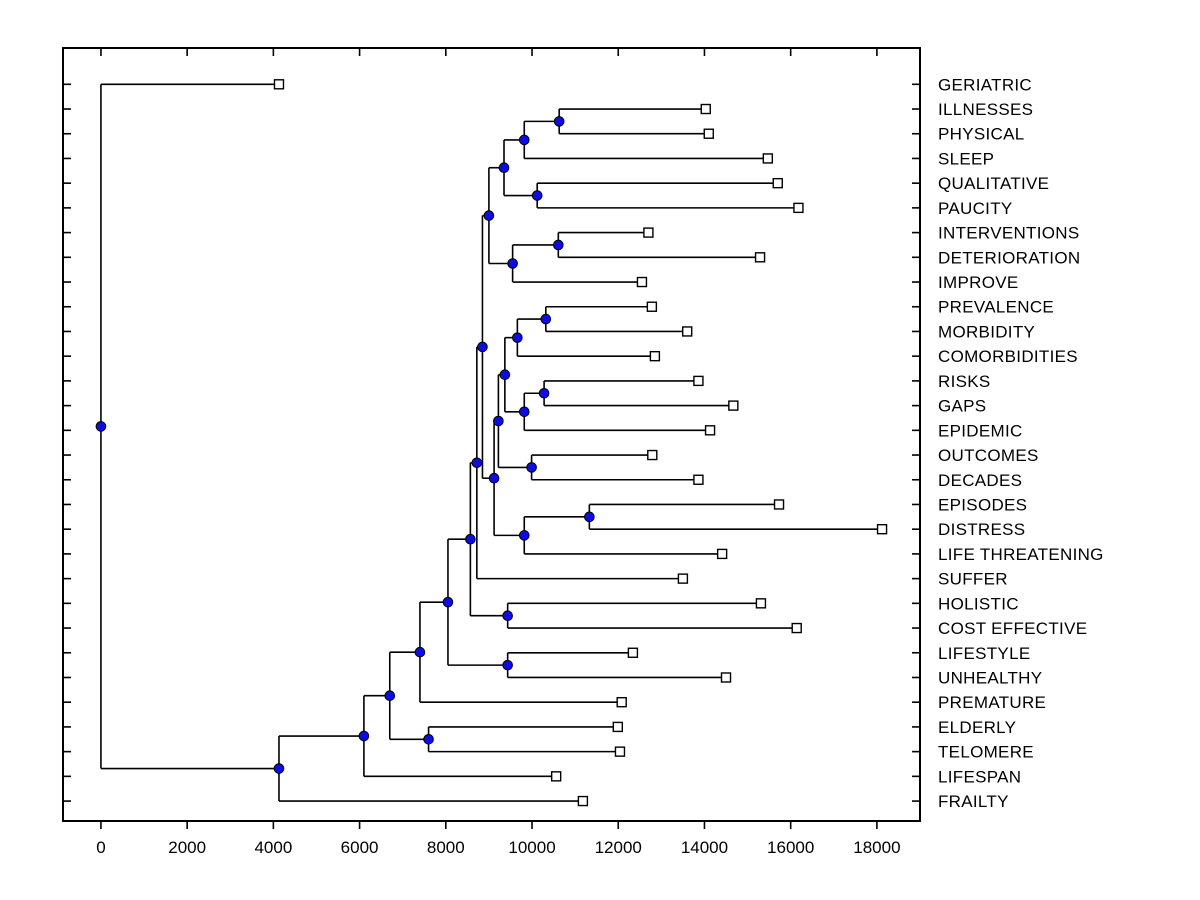  Describe the element at coordinates (446, 847) in the screenshot. I see `x-axis-tick-label: 8000` at that location.